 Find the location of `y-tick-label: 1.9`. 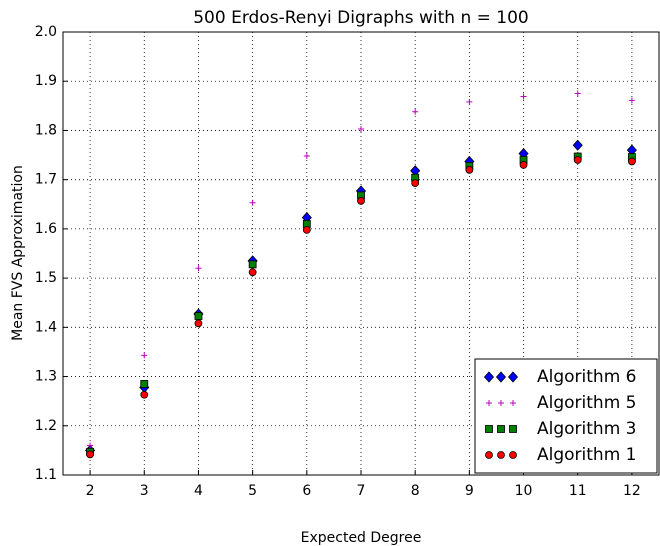

y-tick-label: 1.9 is located at coordinates (46, 81).